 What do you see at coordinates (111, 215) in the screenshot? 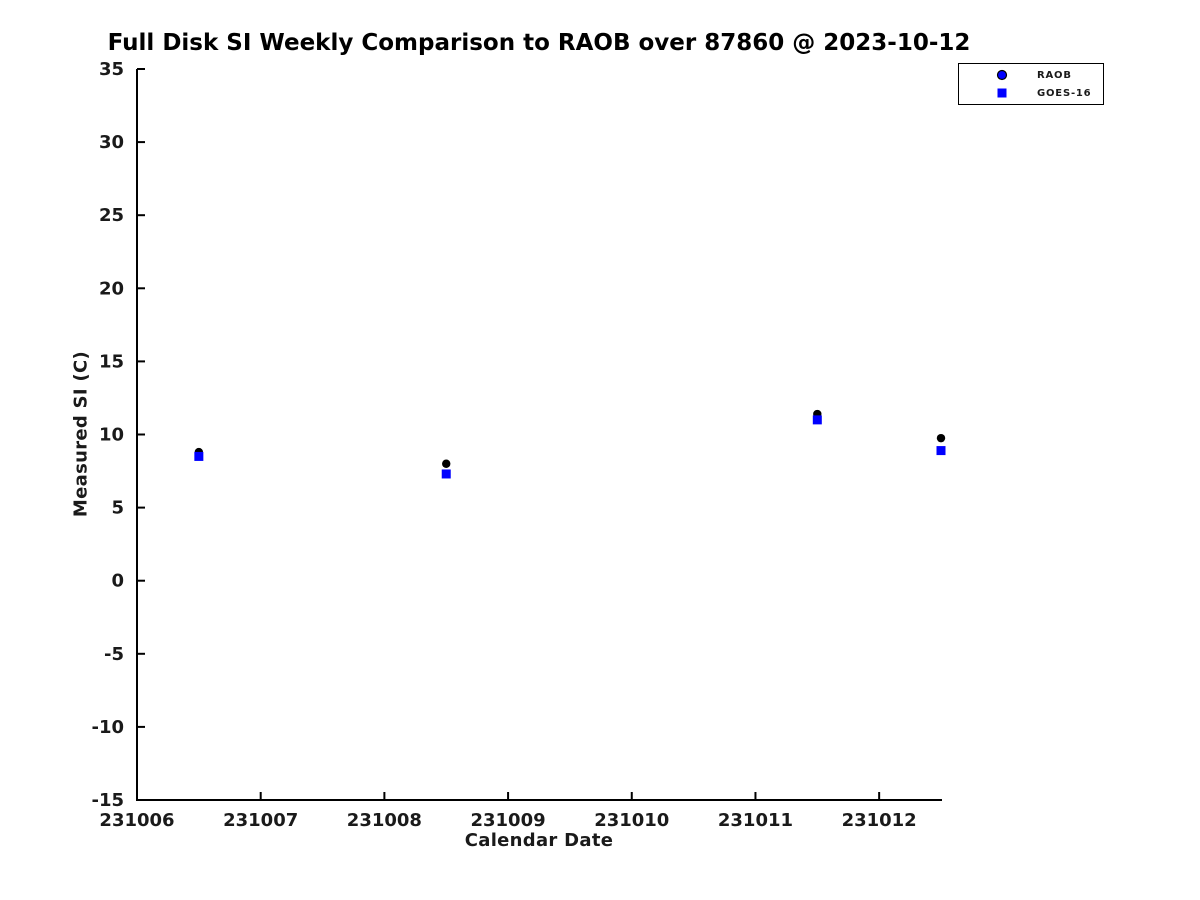
I see `y-tick-label: 25` at bounding box center [111, 215].